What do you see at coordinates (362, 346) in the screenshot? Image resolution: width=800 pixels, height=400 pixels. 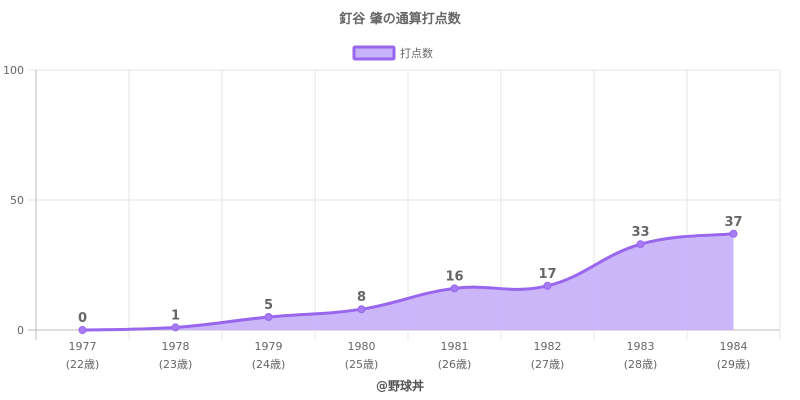 I see `x-tick-label: 1980` at bounding box center [362, 346].